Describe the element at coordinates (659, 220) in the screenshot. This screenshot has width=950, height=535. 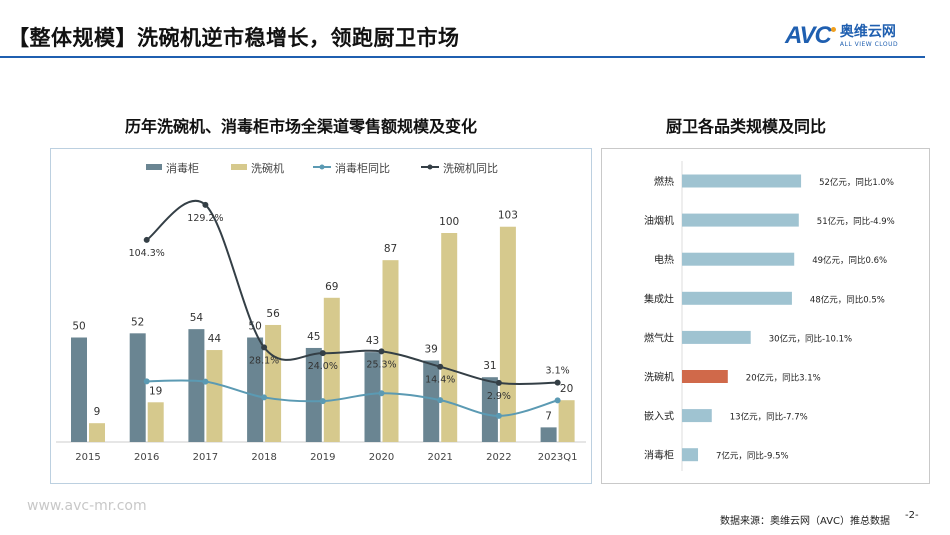
I see `category-label: 油烟机` at that location.